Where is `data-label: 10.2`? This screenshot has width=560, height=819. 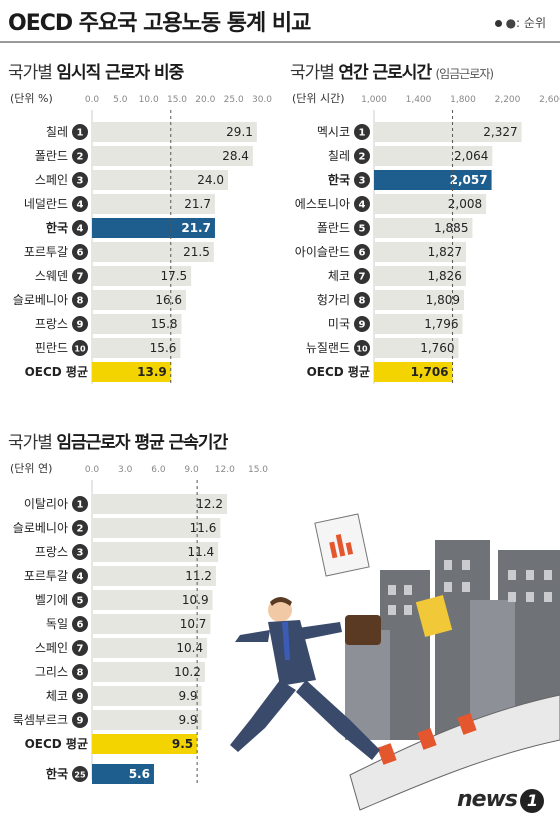
data-label: 10.2 is located at coordinates (187, 672).